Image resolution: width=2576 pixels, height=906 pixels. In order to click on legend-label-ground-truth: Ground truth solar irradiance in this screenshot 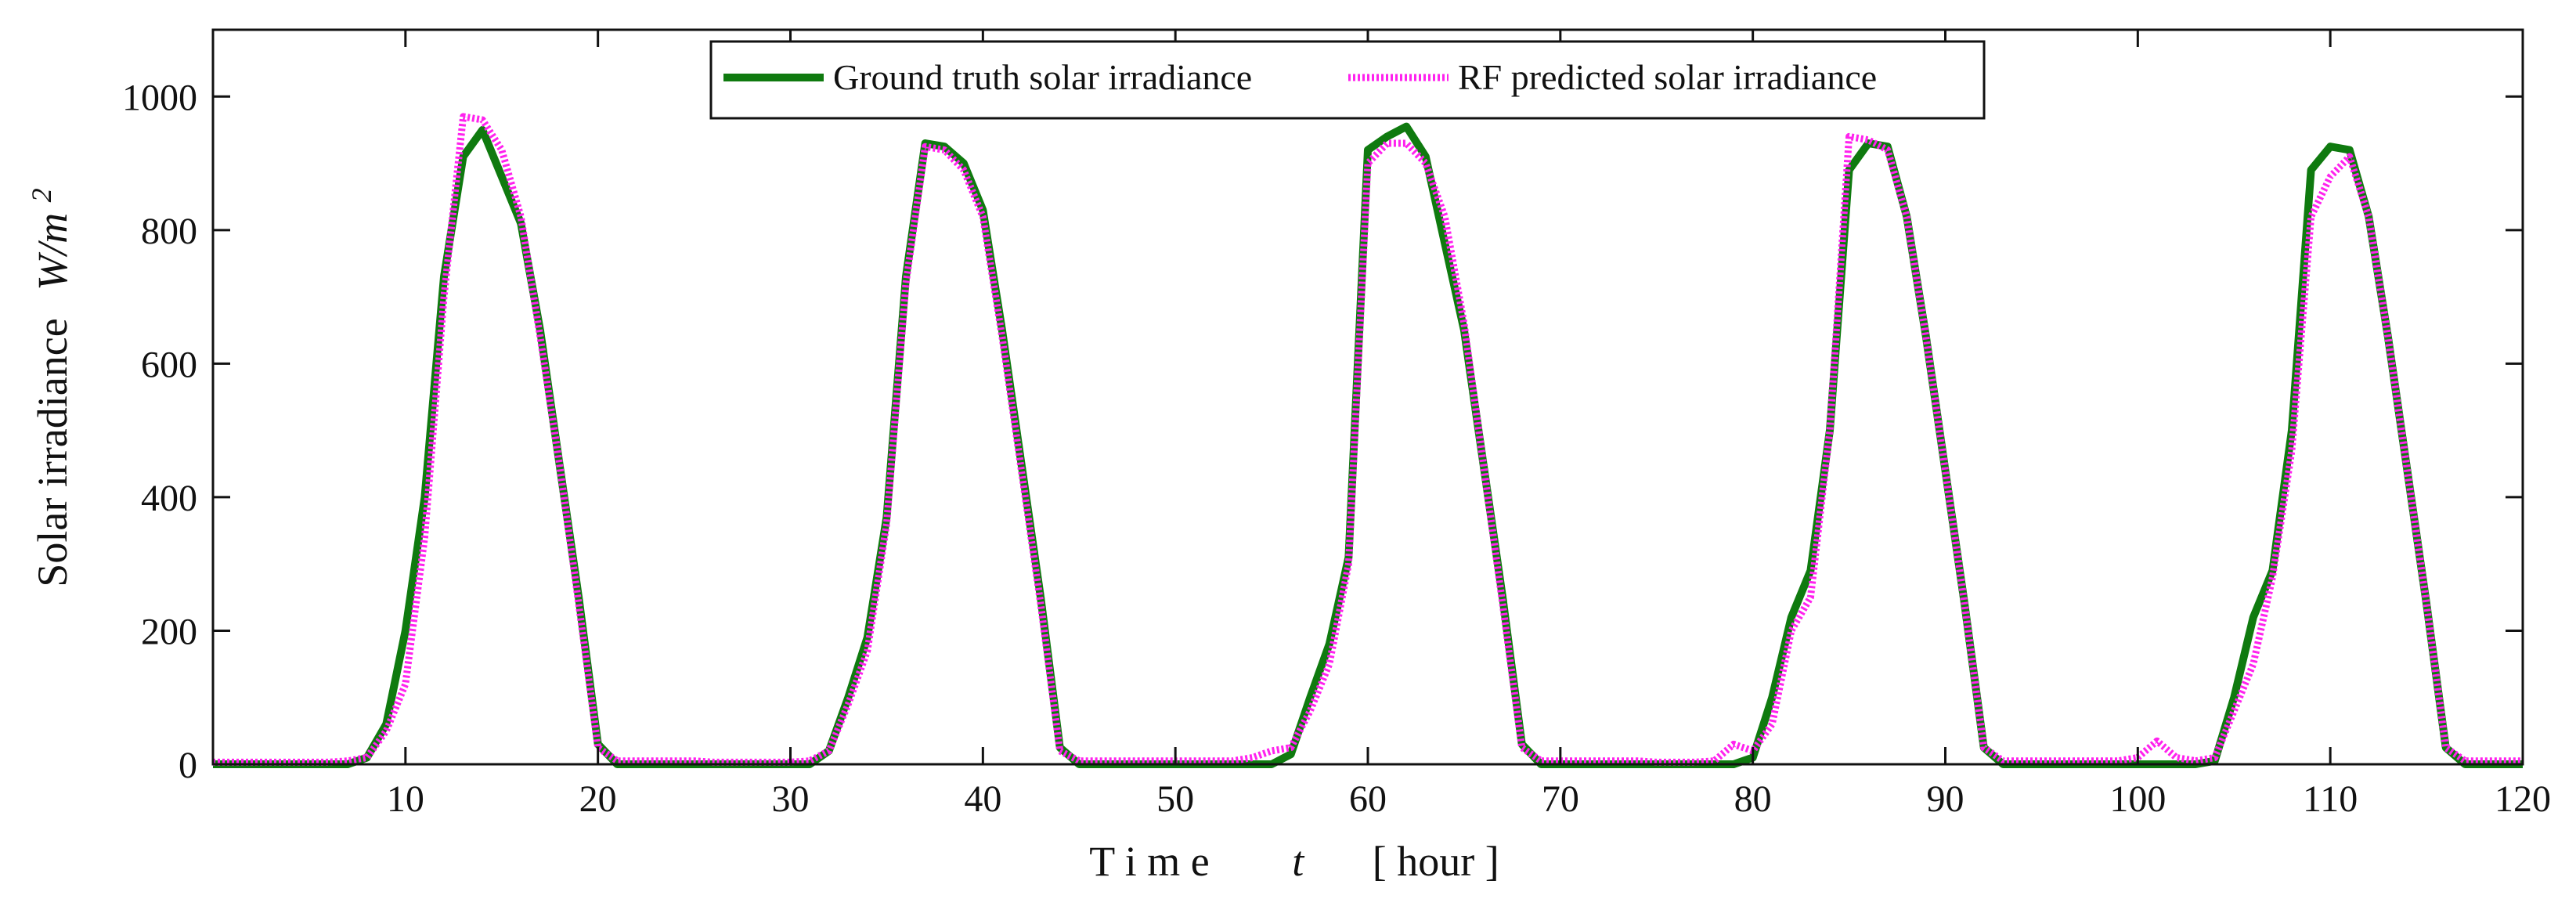, I will do `click(1042, 77)`.